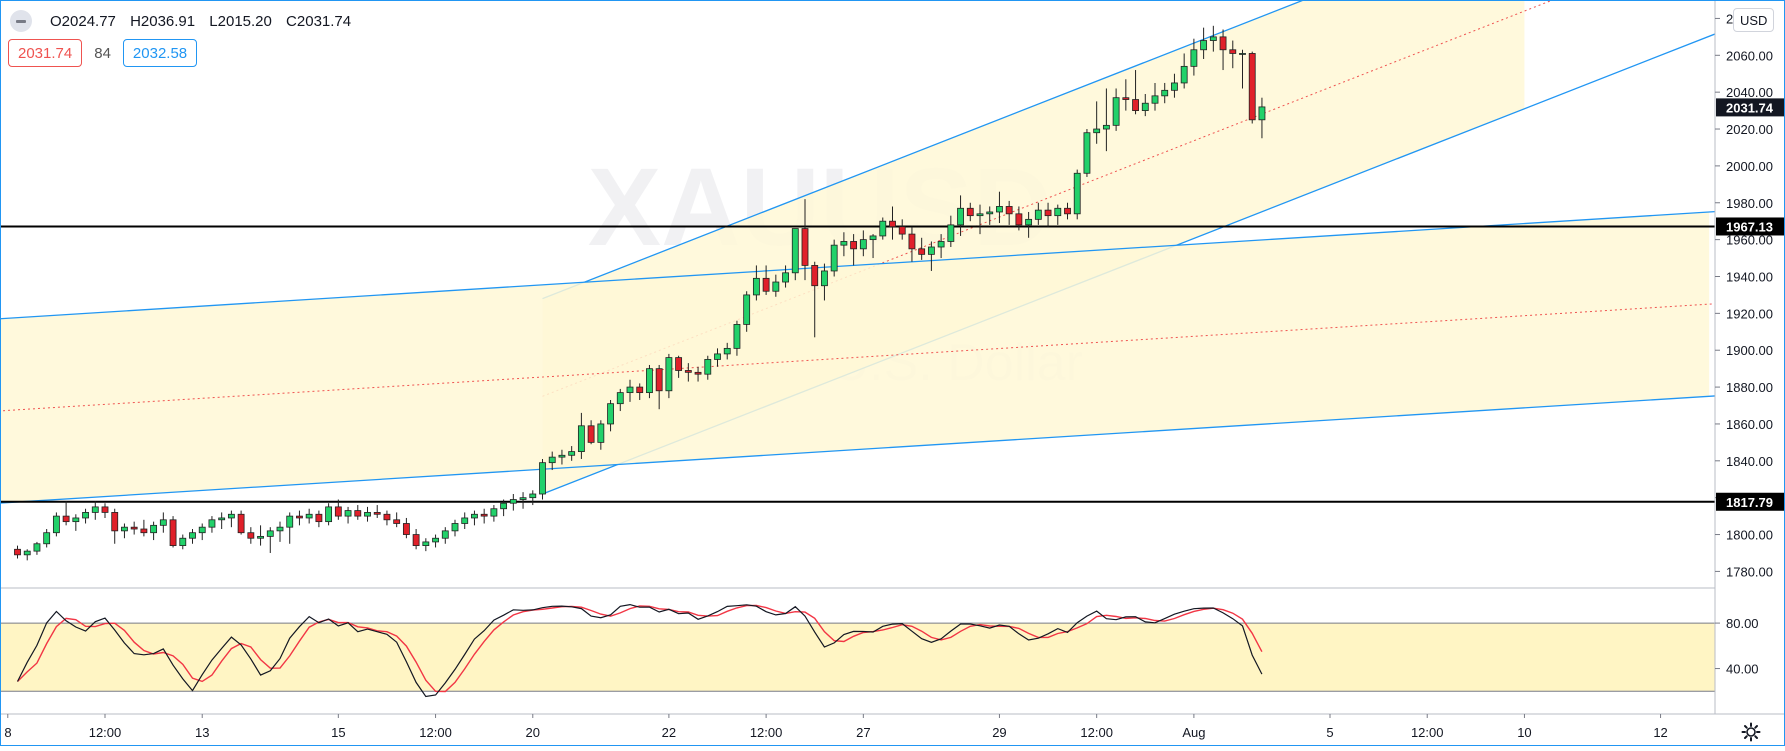  Describe the element at coordinates (1193, 732) in the screenshot. I see `time-tick-label: Aug` at that location.